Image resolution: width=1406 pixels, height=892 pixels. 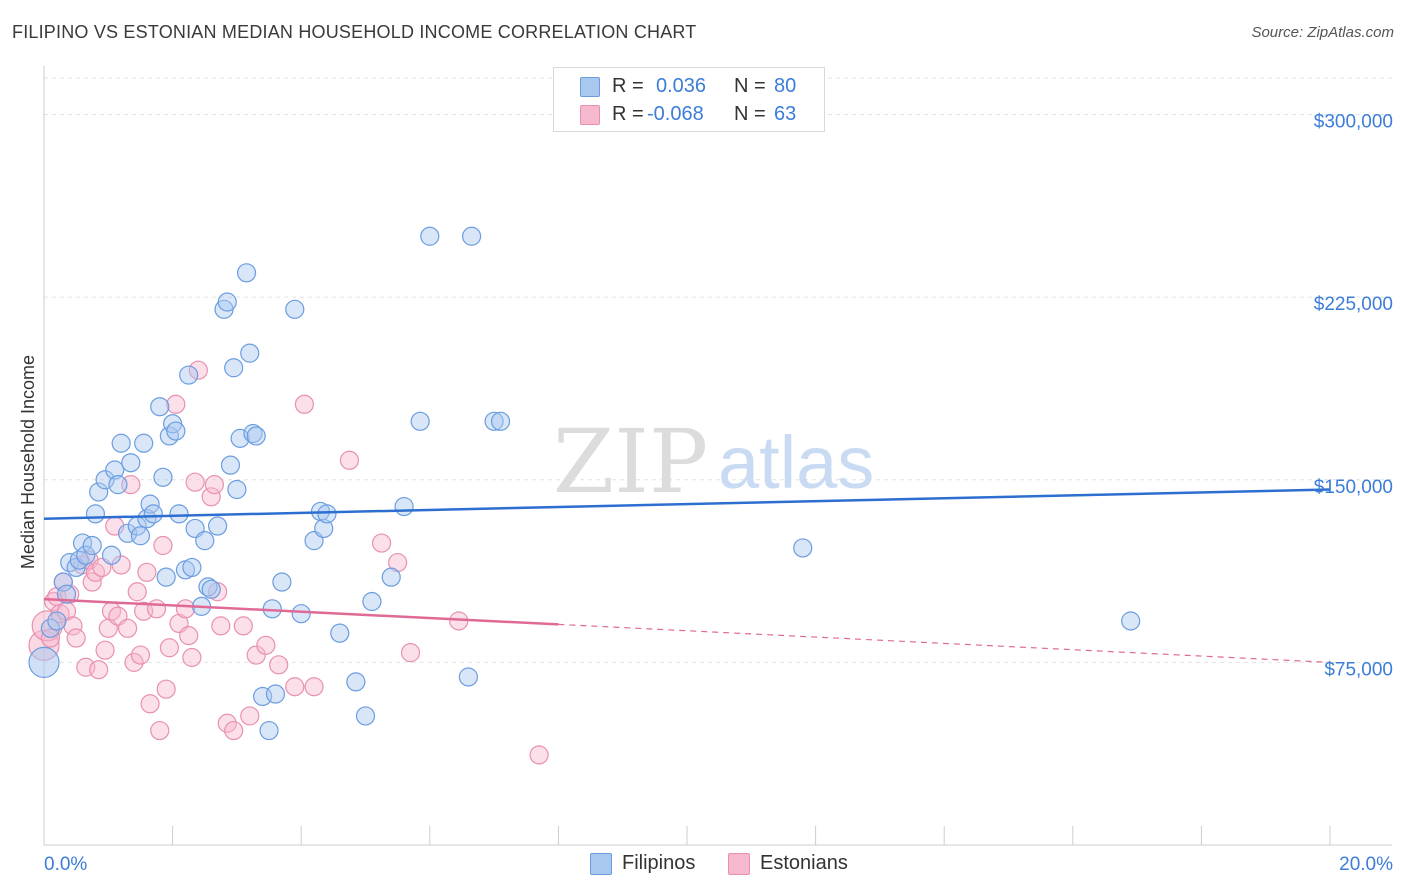 I want to click on y-tick-label: $75,000, so click(x=1358, y=669).